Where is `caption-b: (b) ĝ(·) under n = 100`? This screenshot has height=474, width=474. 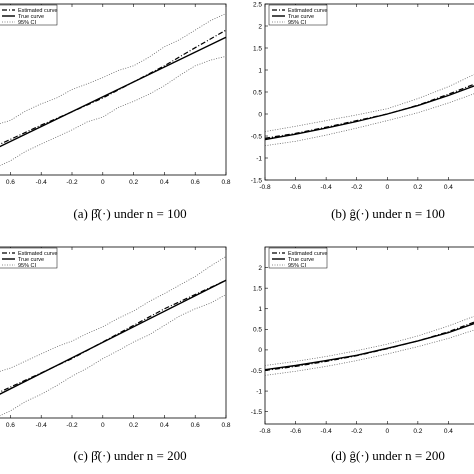 caption-b: (b) ĝ(·) under n = 100 is located at coordinates (388, 213).